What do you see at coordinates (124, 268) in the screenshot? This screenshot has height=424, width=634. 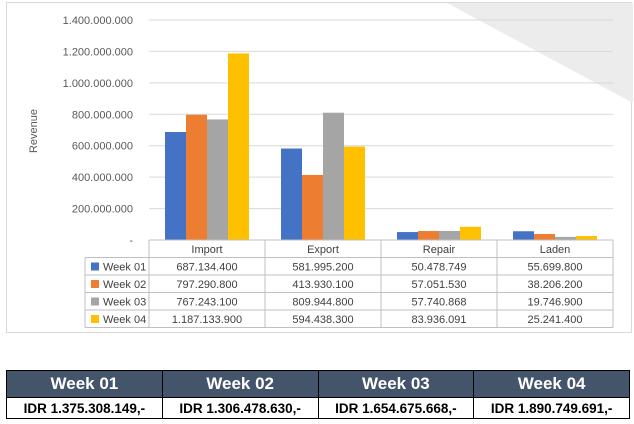 I see `legend-entry: Week 01` at bounding box center [124, 268].